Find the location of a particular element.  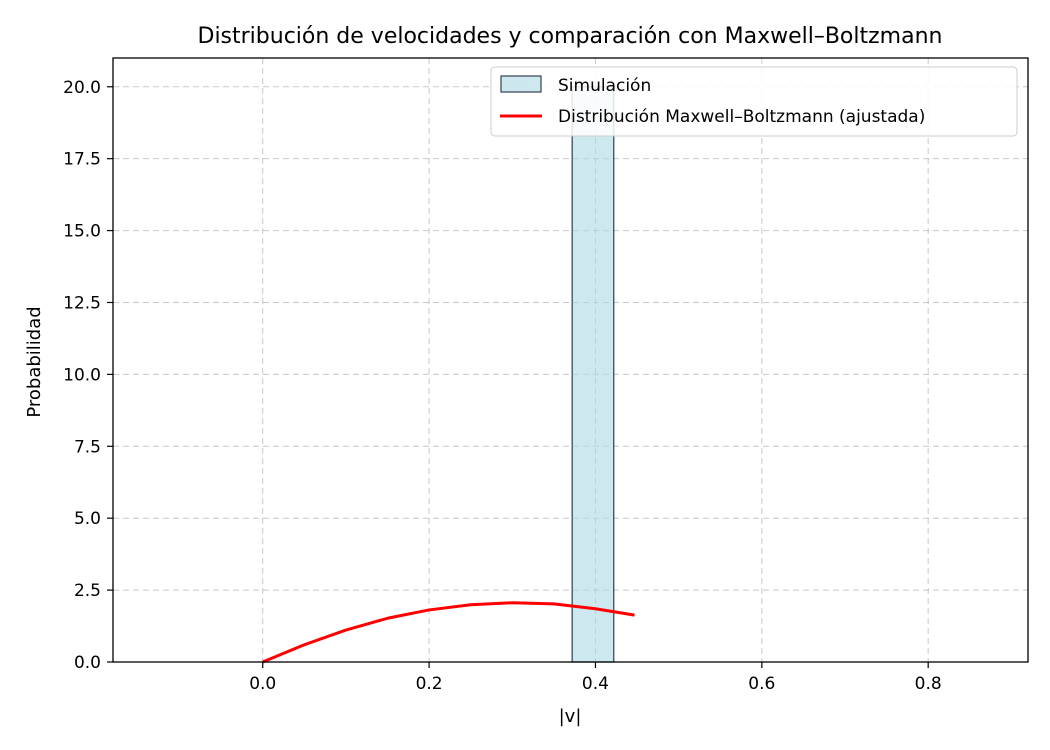

mb-curve-layer is located at coordinates (448, 632).